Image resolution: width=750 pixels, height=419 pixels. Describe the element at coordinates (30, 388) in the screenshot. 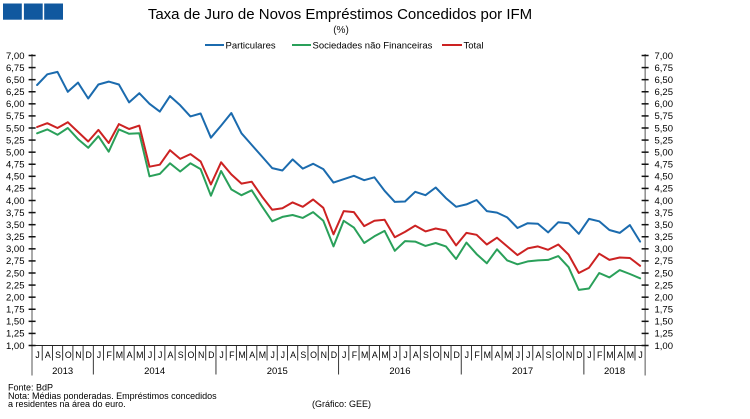

I see `svg-text: Fonte: BdP` at that location.